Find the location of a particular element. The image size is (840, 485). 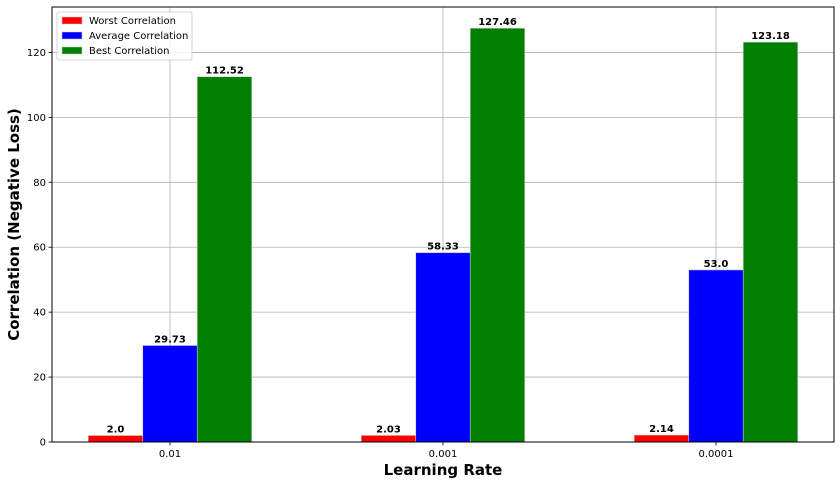

x-tick-label: 0.0001 is located at coordinates (716, 454).